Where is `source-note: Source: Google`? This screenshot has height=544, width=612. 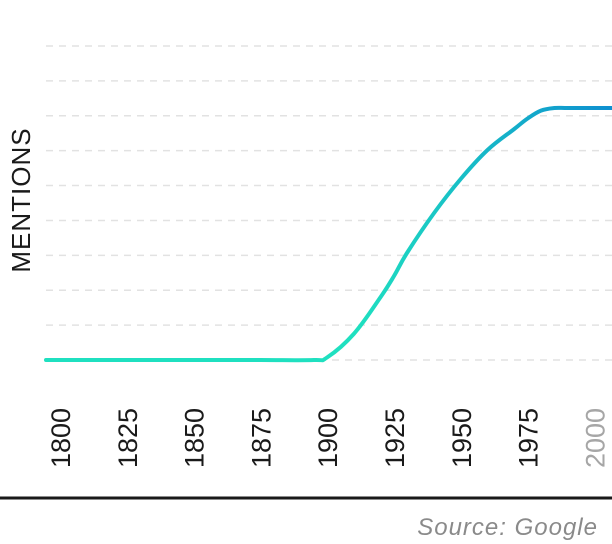
source-note: Source: Google is located at coordinates (507, 527).